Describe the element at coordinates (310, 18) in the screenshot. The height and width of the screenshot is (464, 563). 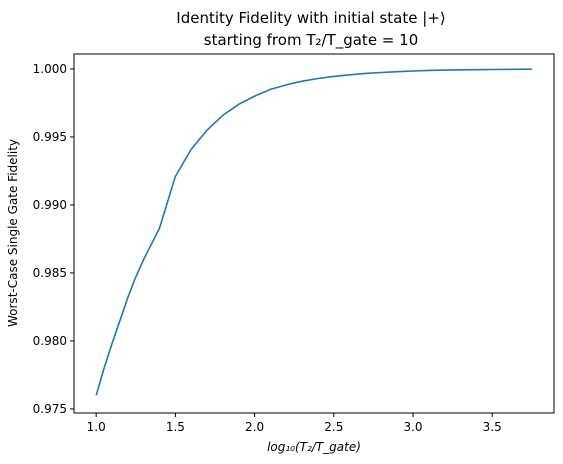
I see `chart-title-line-1: Identity Fidelity with initial state |+⟩` at that location.